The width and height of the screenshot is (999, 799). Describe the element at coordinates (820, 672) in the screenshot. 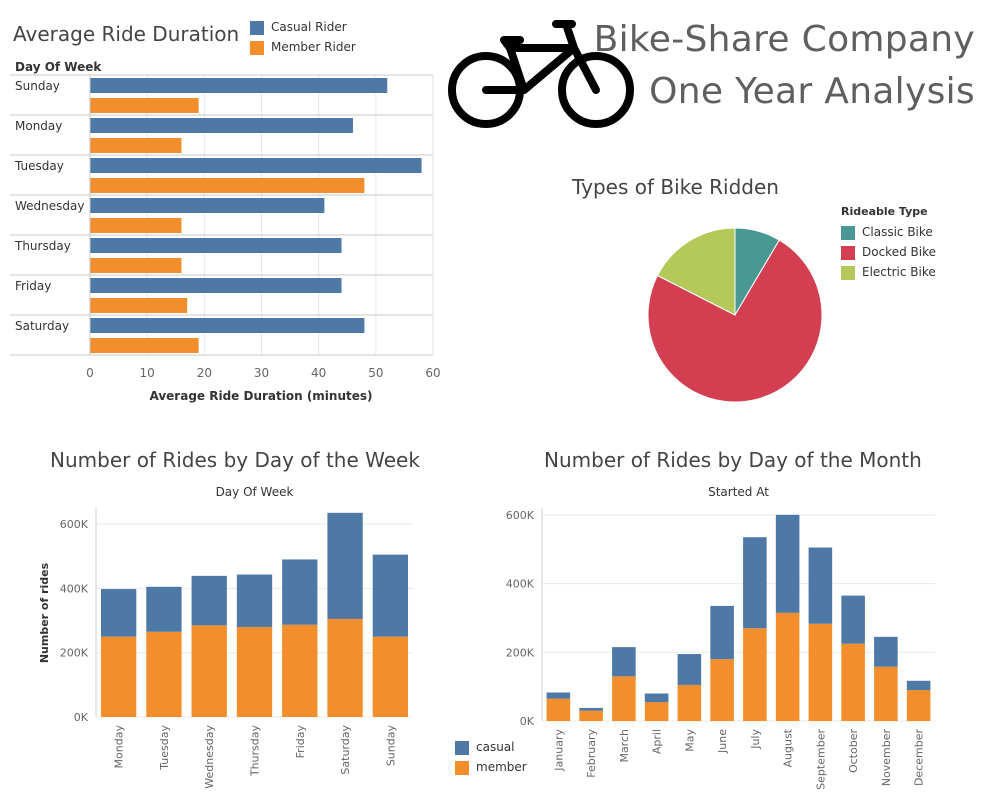

I see `bar-member-september` at that location.